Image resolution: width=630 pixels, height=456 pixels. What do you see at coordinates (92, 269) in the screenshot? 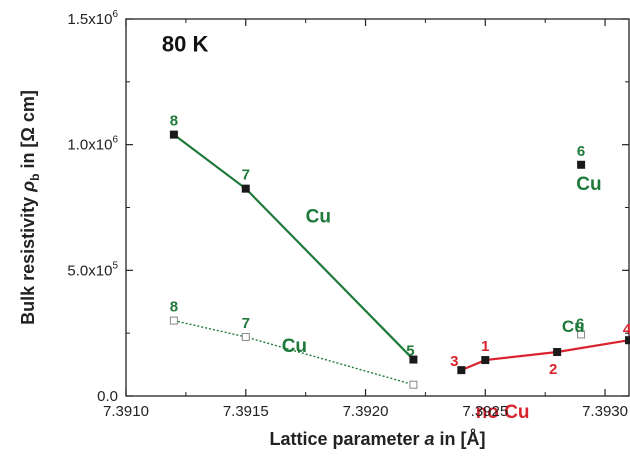
I see `y-tick-label: 5.0x10⁵` at bounding box center [92, 269].